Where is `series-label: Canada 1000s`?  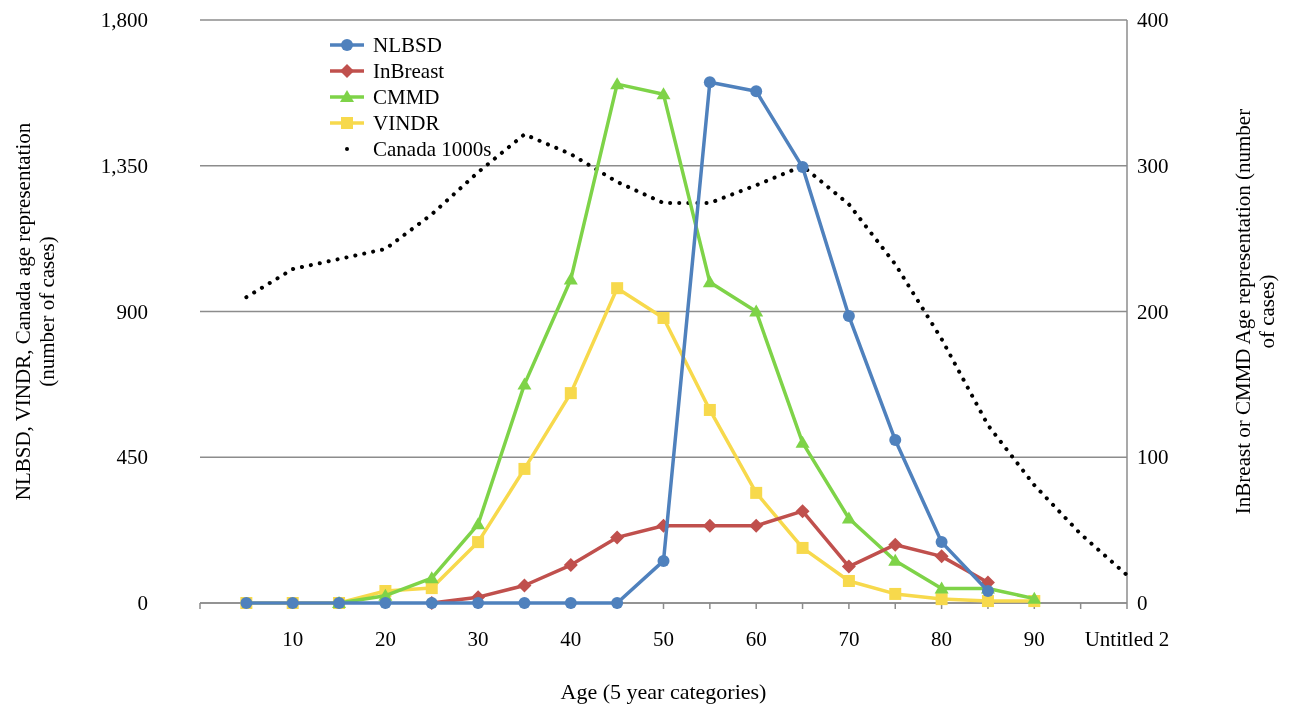
series-label: Canada 1000s is located at coordinates (432, 149).